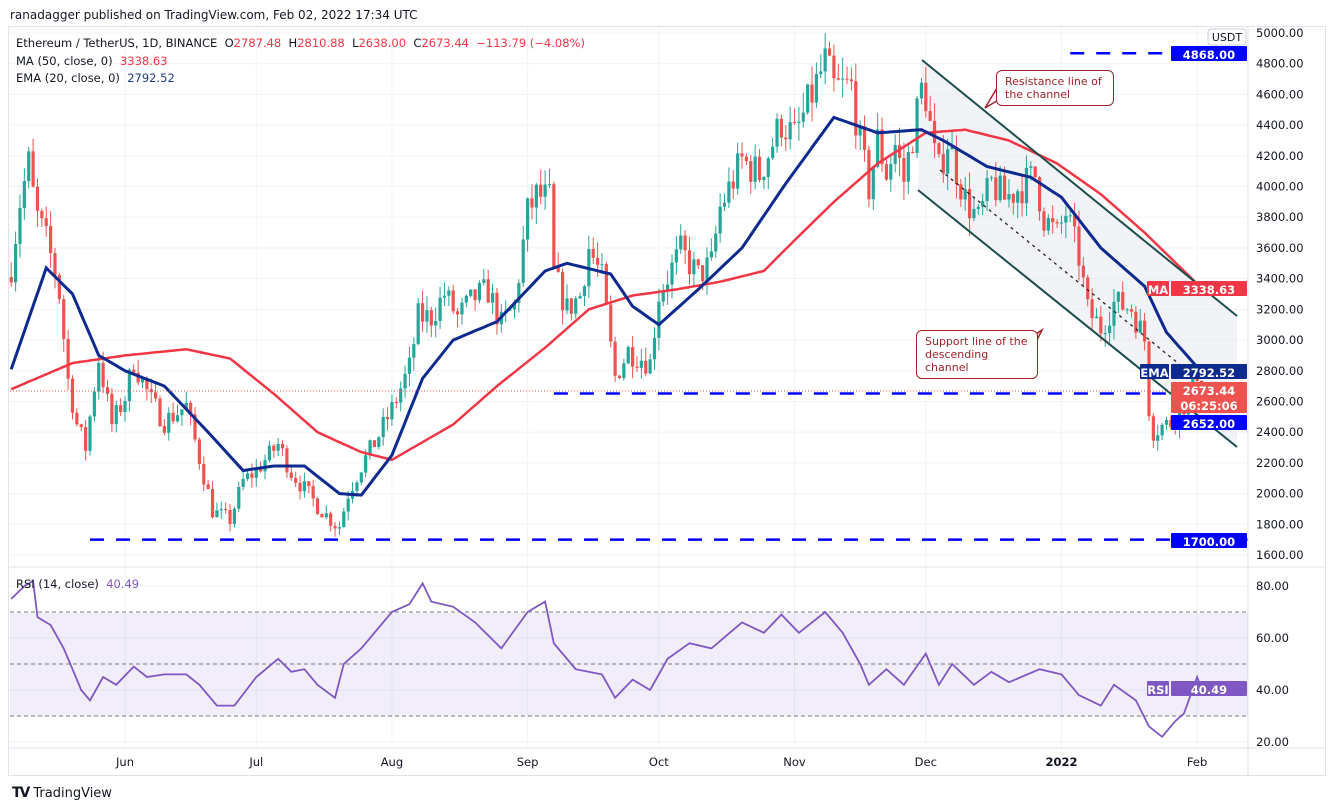 The image size is (1332, 811). Describe the element at coordinates (1154, 372) in the screenshot. I see `ema-label-badge: EMA` at that location.